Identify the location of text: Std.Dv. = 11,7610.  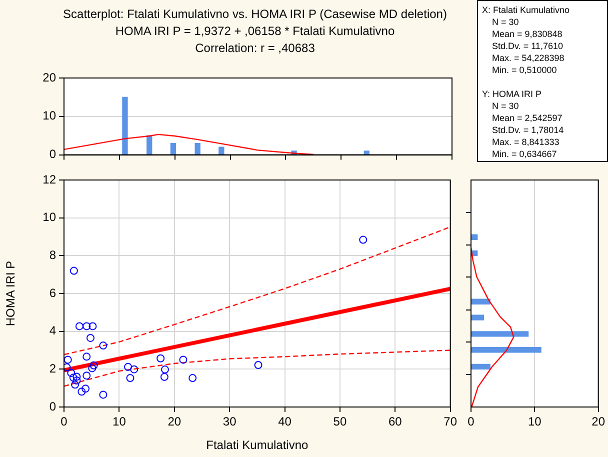
(527, 46).